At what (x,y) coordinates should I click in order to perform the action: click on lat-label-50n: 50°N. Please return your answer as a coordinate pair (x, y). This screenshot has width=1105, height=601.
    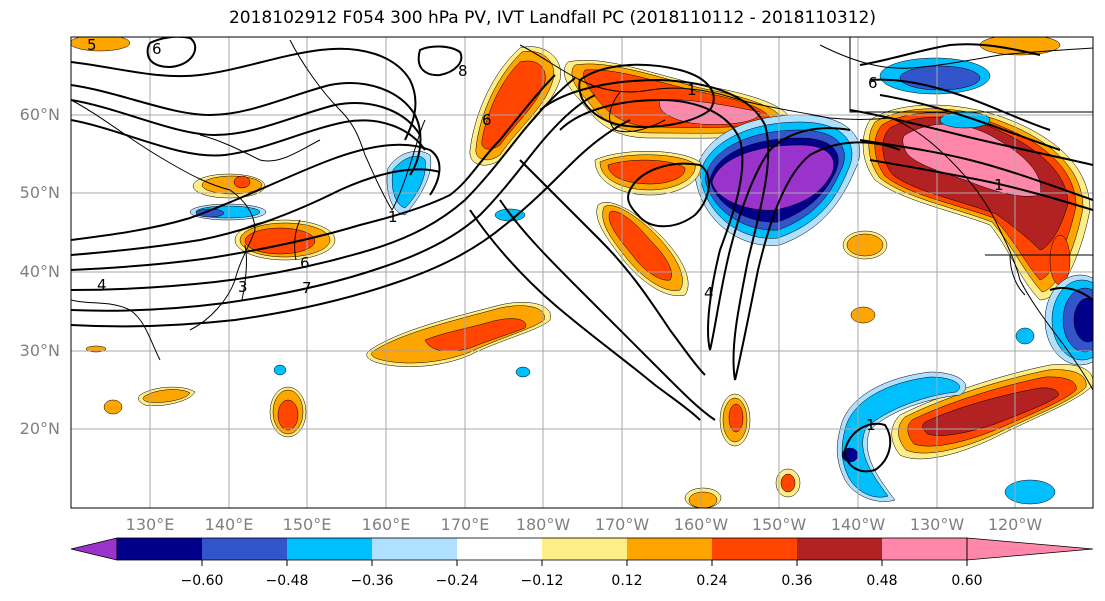
    Looking at the image, I should click on (39, 192).